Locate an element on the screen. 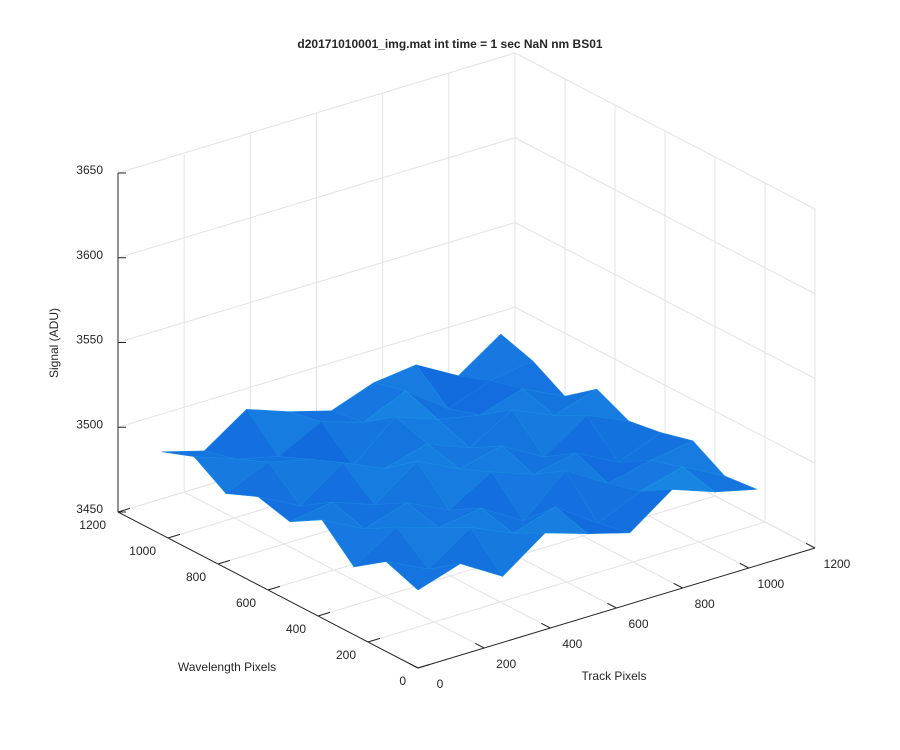 Image resolution: width=900 pixels, height=750 pixels. x-tick-label: 0 is located at coordinates (440, 684).